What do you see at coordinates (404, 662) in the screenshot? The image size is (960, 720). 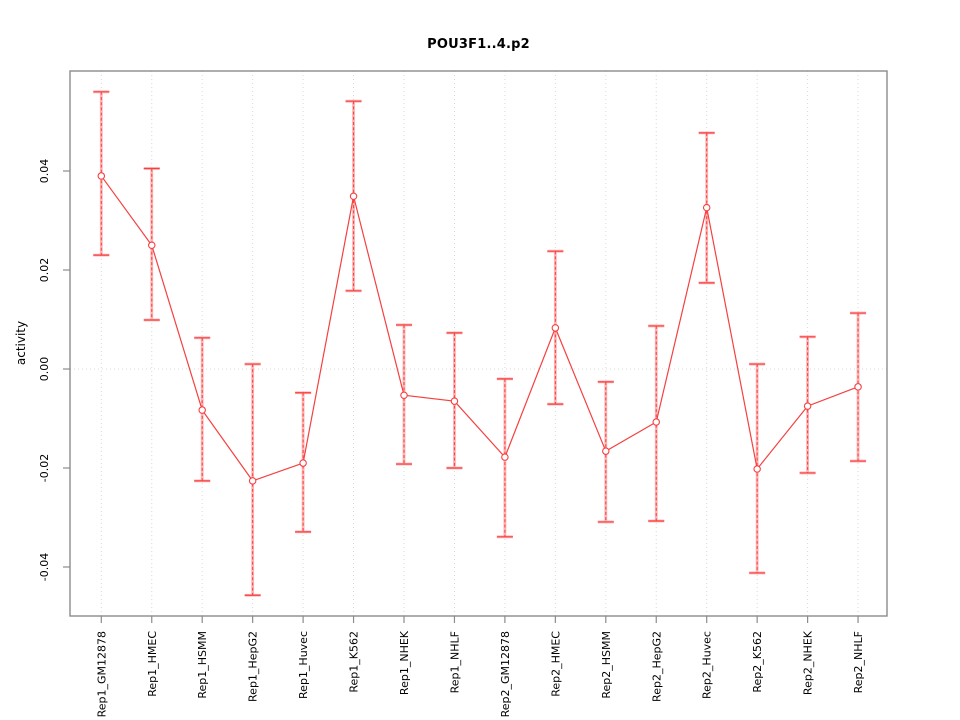 I see `x-tick-label: Rep1_NHEK` at bounding box center [404, 662].